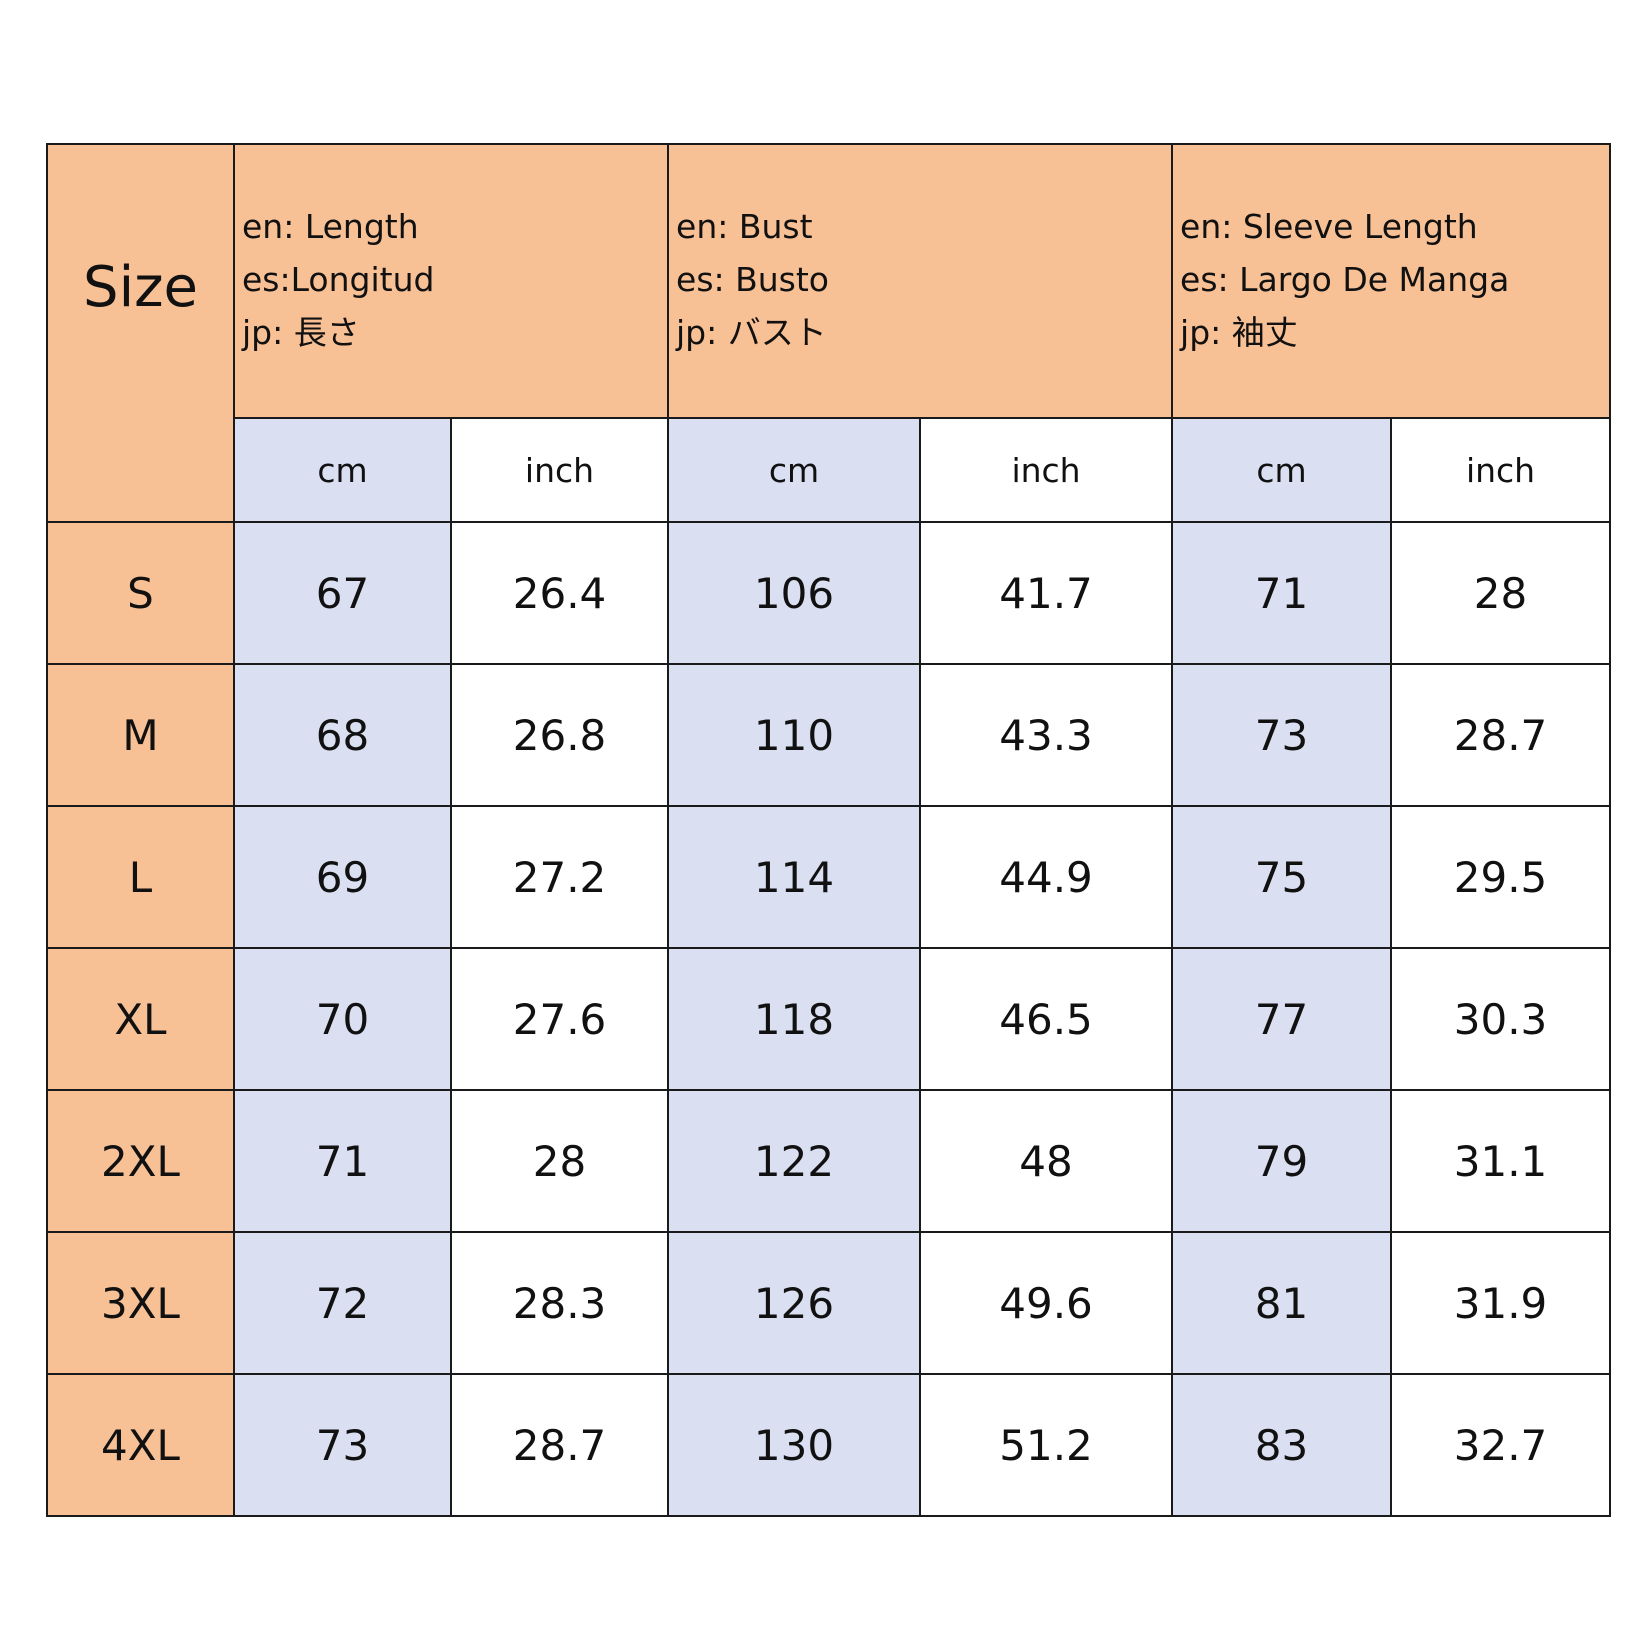 The width and height of the screenshot is (1650, 1650). Describe the element at coordinates (1282, 1161) in the screenshot. I see `cm-value-cell: 79` at that location.